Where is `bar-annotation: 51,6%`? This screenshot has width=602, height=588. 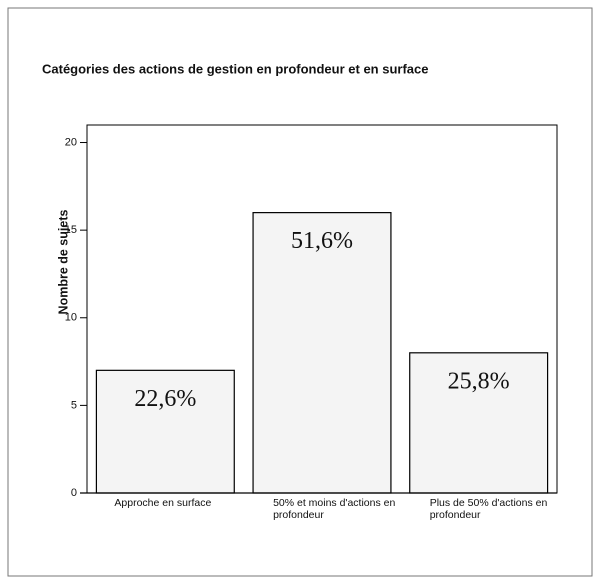
bar-annotation: 51,6% is located at coordinates (322, 241).